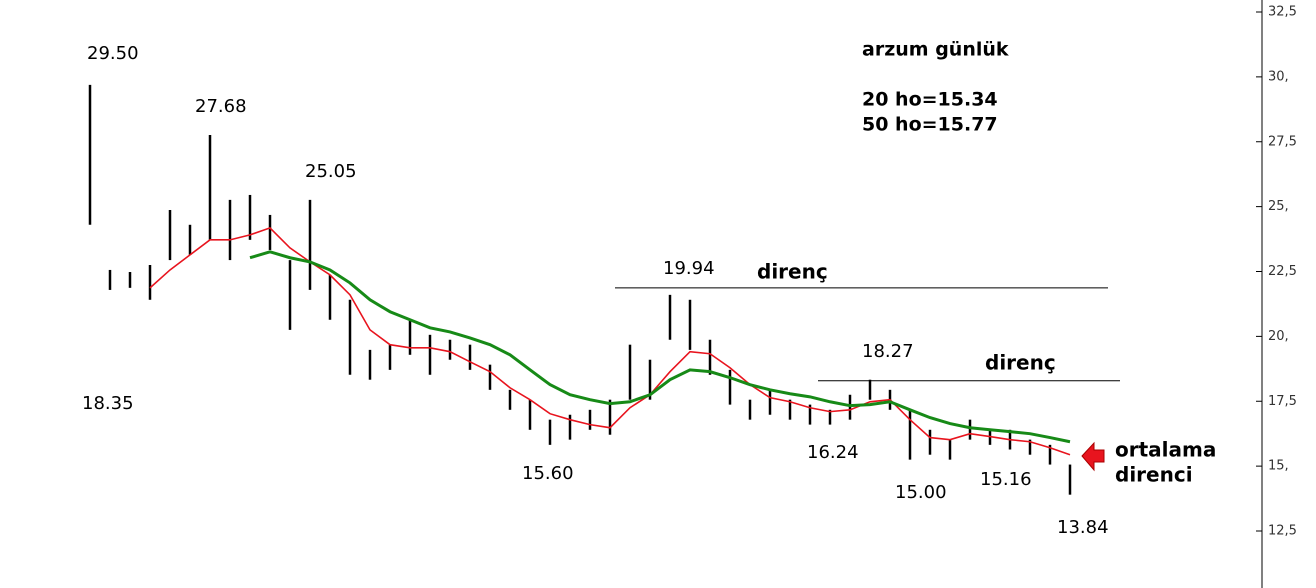  What do you see at coordinates (1278, 206) in the screenshot?
I see `y-tick-label: 25,` at bounding box center [1278, 206].